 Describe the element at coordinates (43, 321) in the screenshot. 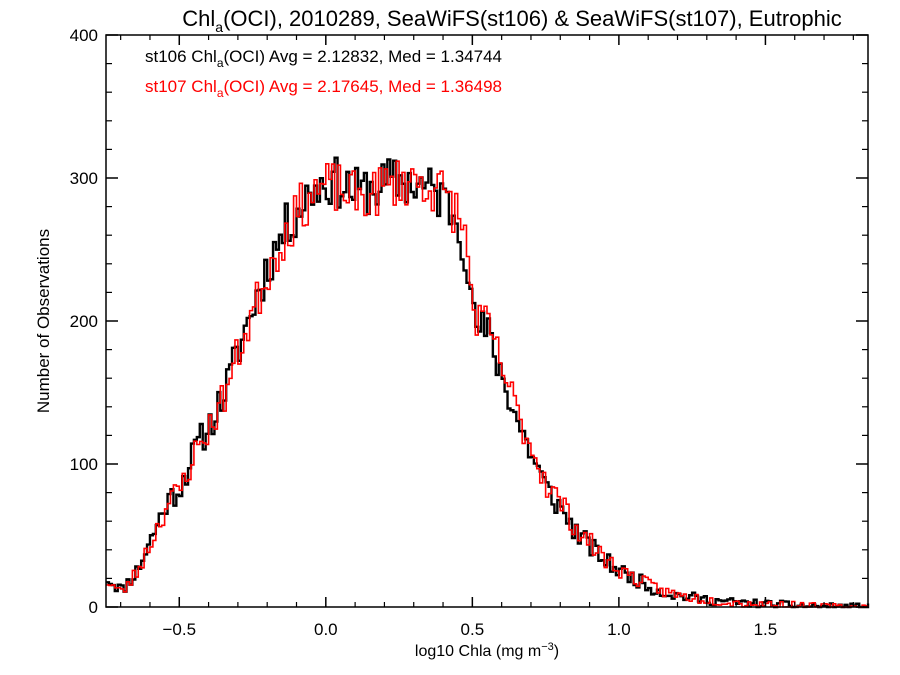

I see `y-axis-label: Number of Observations` at that location.